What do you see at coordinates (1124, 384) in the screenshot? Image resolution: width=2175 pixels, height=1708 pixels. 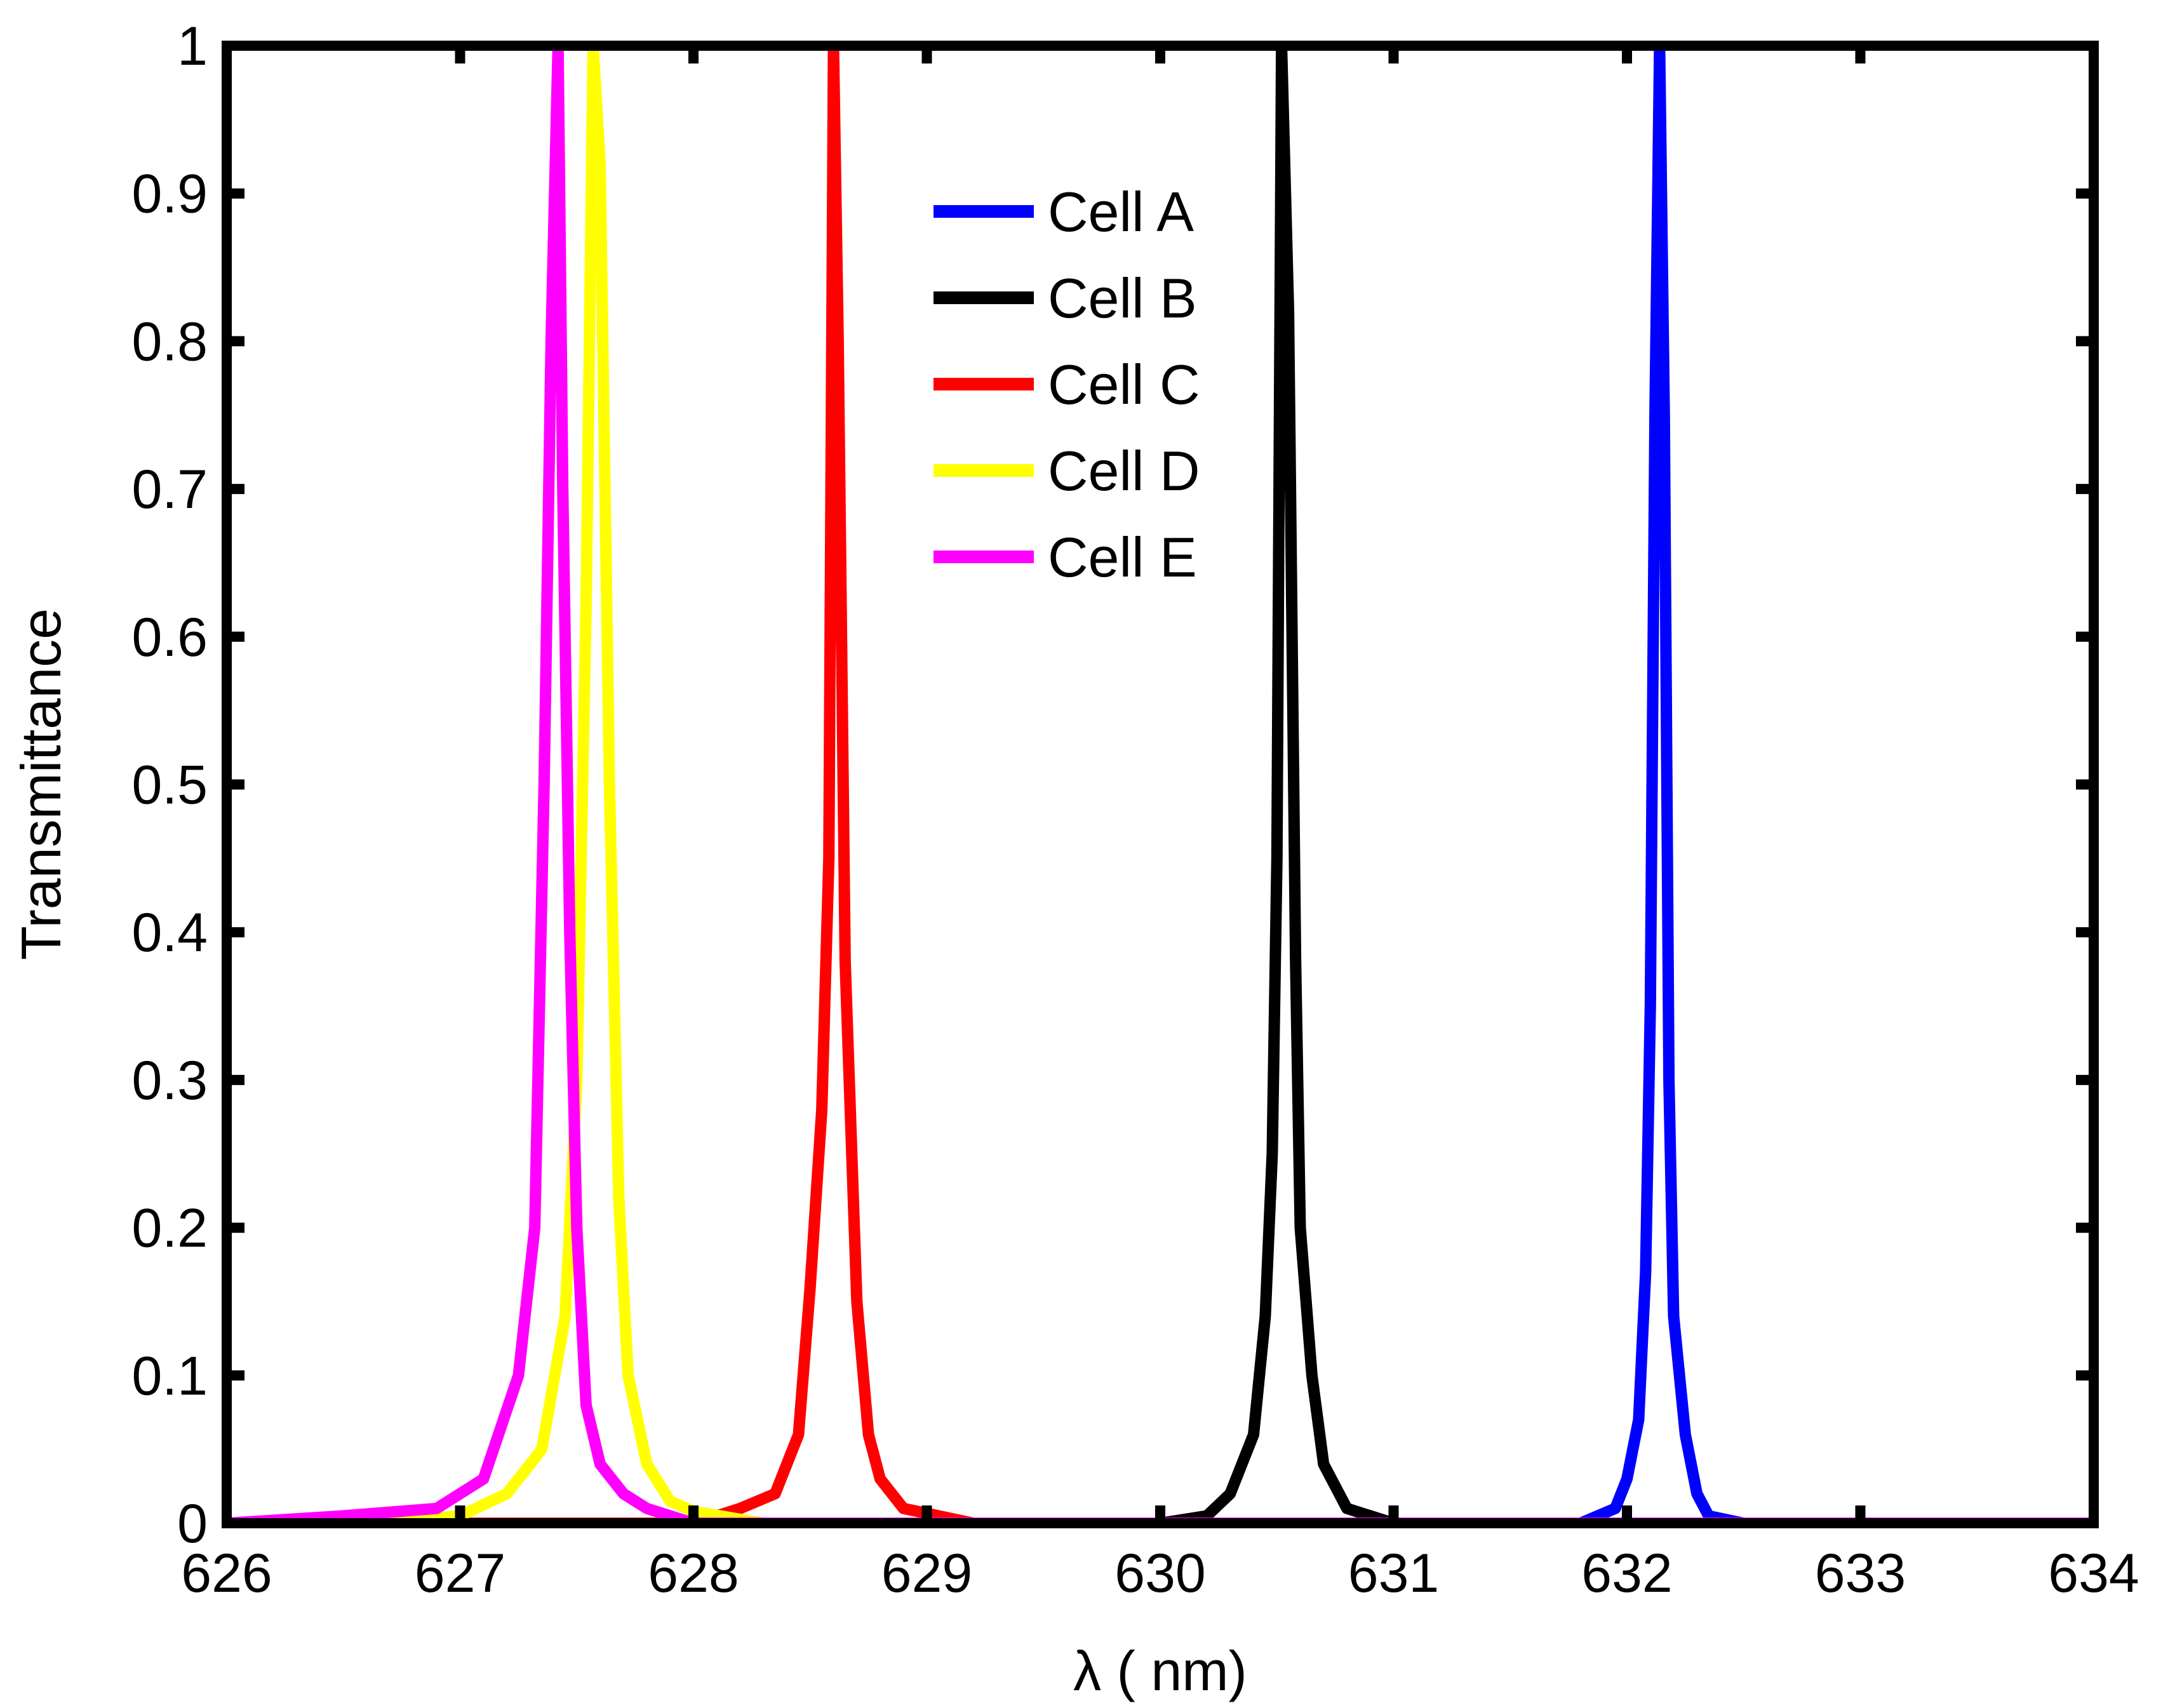 I see `legend-label: Cell C` at bounding box center [1124, 384].